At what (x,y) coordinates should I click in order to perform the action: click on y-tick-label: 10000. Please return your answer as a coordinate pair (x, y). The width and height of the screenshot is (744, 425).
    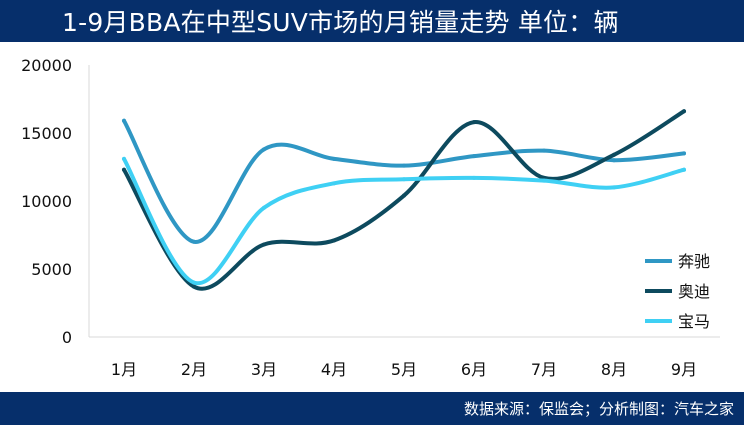
    Looking at the image, I should click on (46, 201).